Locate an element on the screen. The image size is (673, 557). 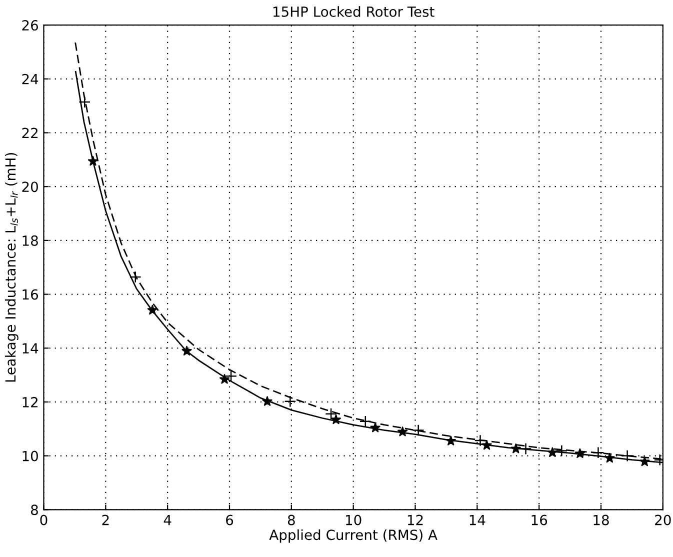
x-tick-label: 14 is located at coordinates (478, 520).